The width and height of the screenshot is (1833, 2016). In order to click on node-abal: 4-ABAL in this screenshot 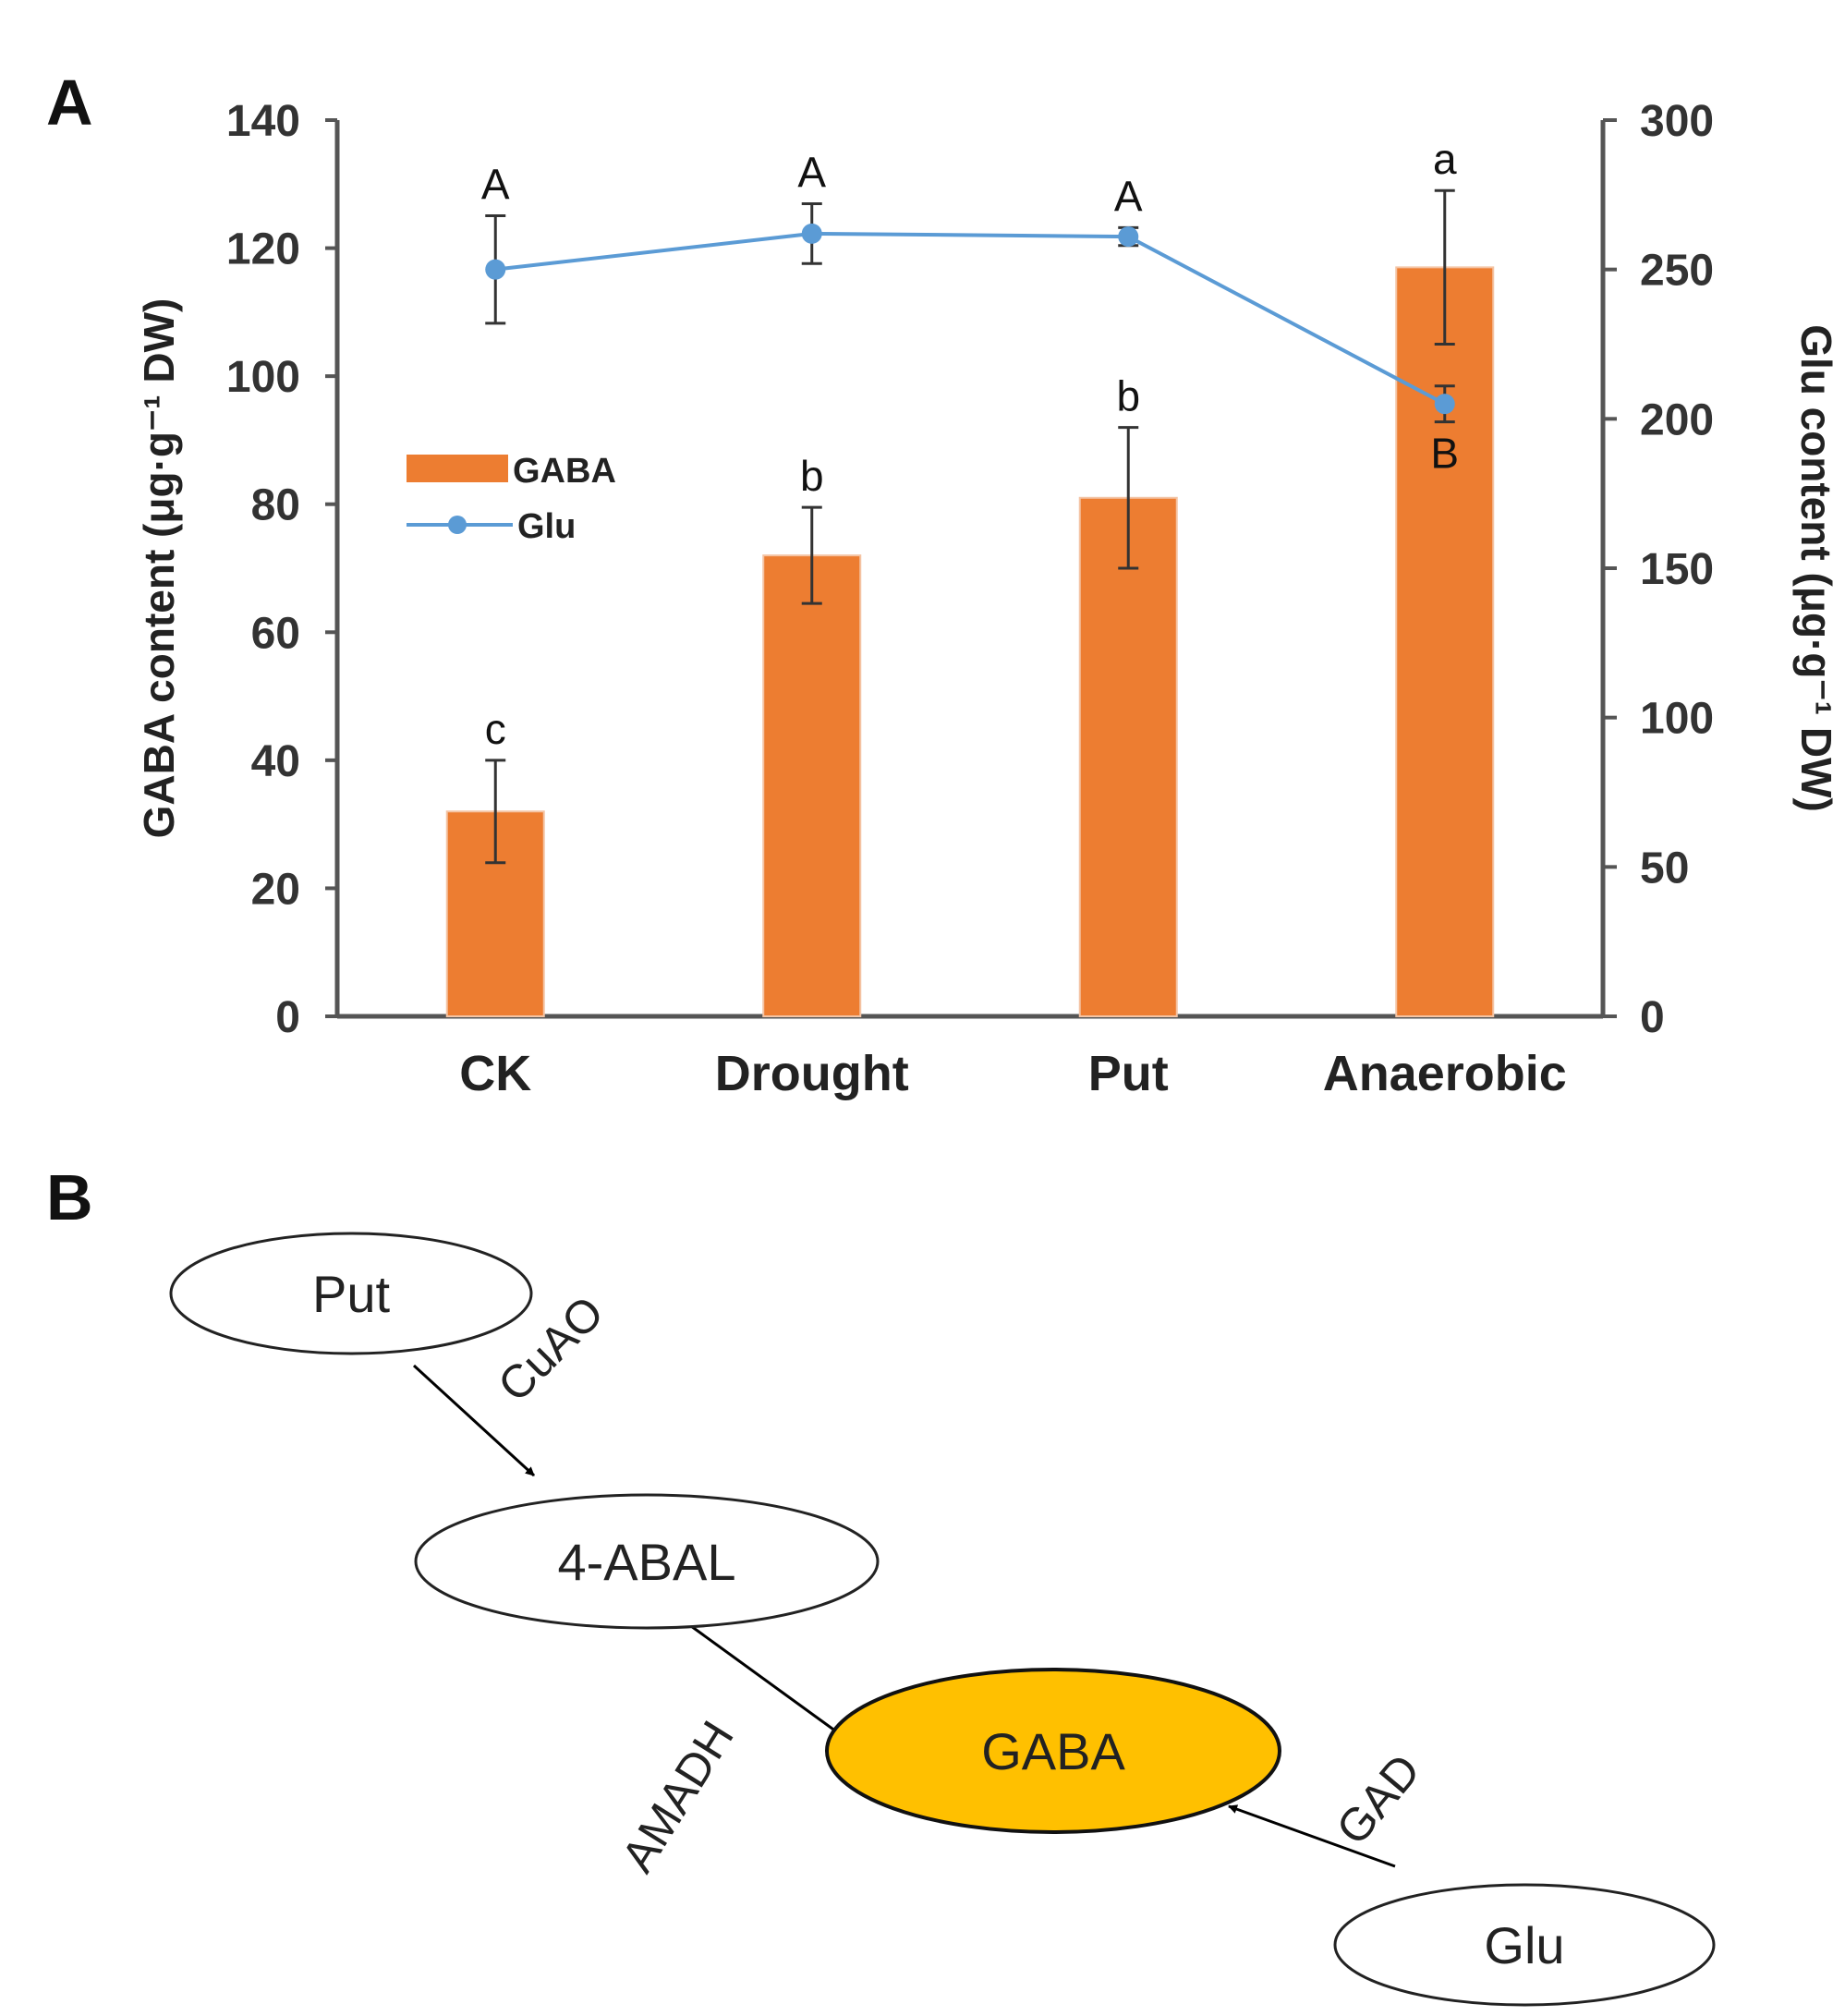, I will do `click(647, 1561)`.